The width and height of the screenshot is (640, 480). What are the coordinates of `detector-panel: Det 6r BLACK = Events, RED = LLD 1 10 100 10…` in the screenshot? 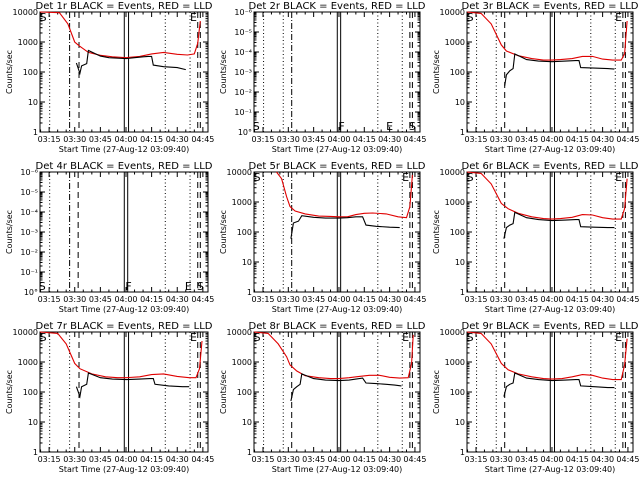 It's located at (535, 237).